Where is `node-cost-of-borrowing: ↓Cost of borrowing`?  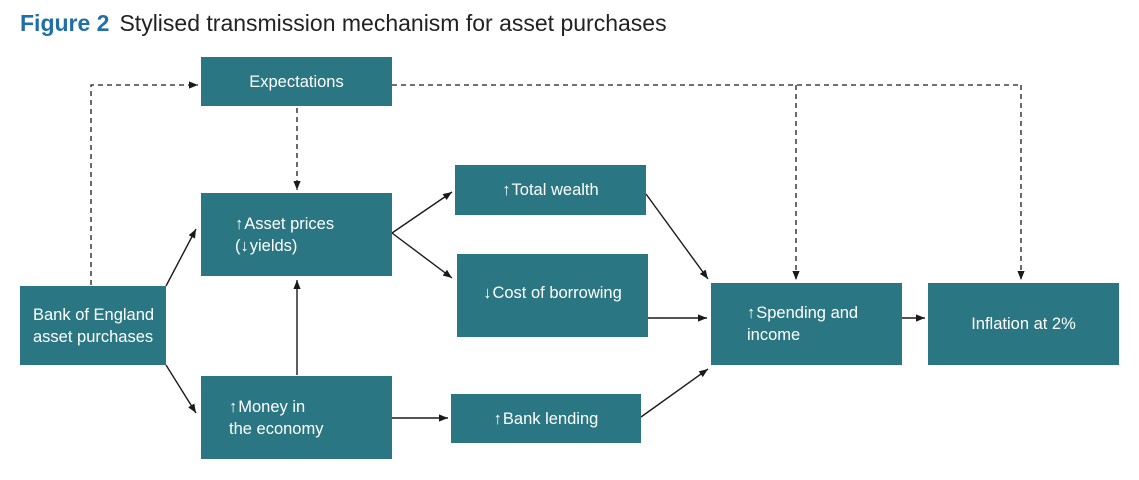
node-cost-of-borrowing: ↓Cost of borrowing is located at coordinates (552, 295).